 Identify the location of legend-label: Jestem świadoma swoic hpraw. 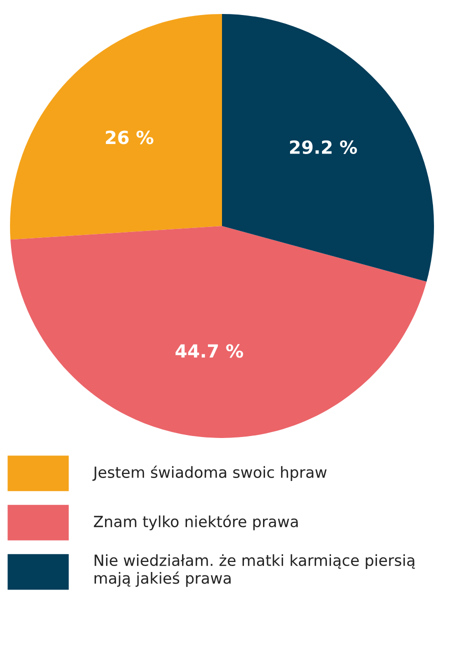
(209, 473).